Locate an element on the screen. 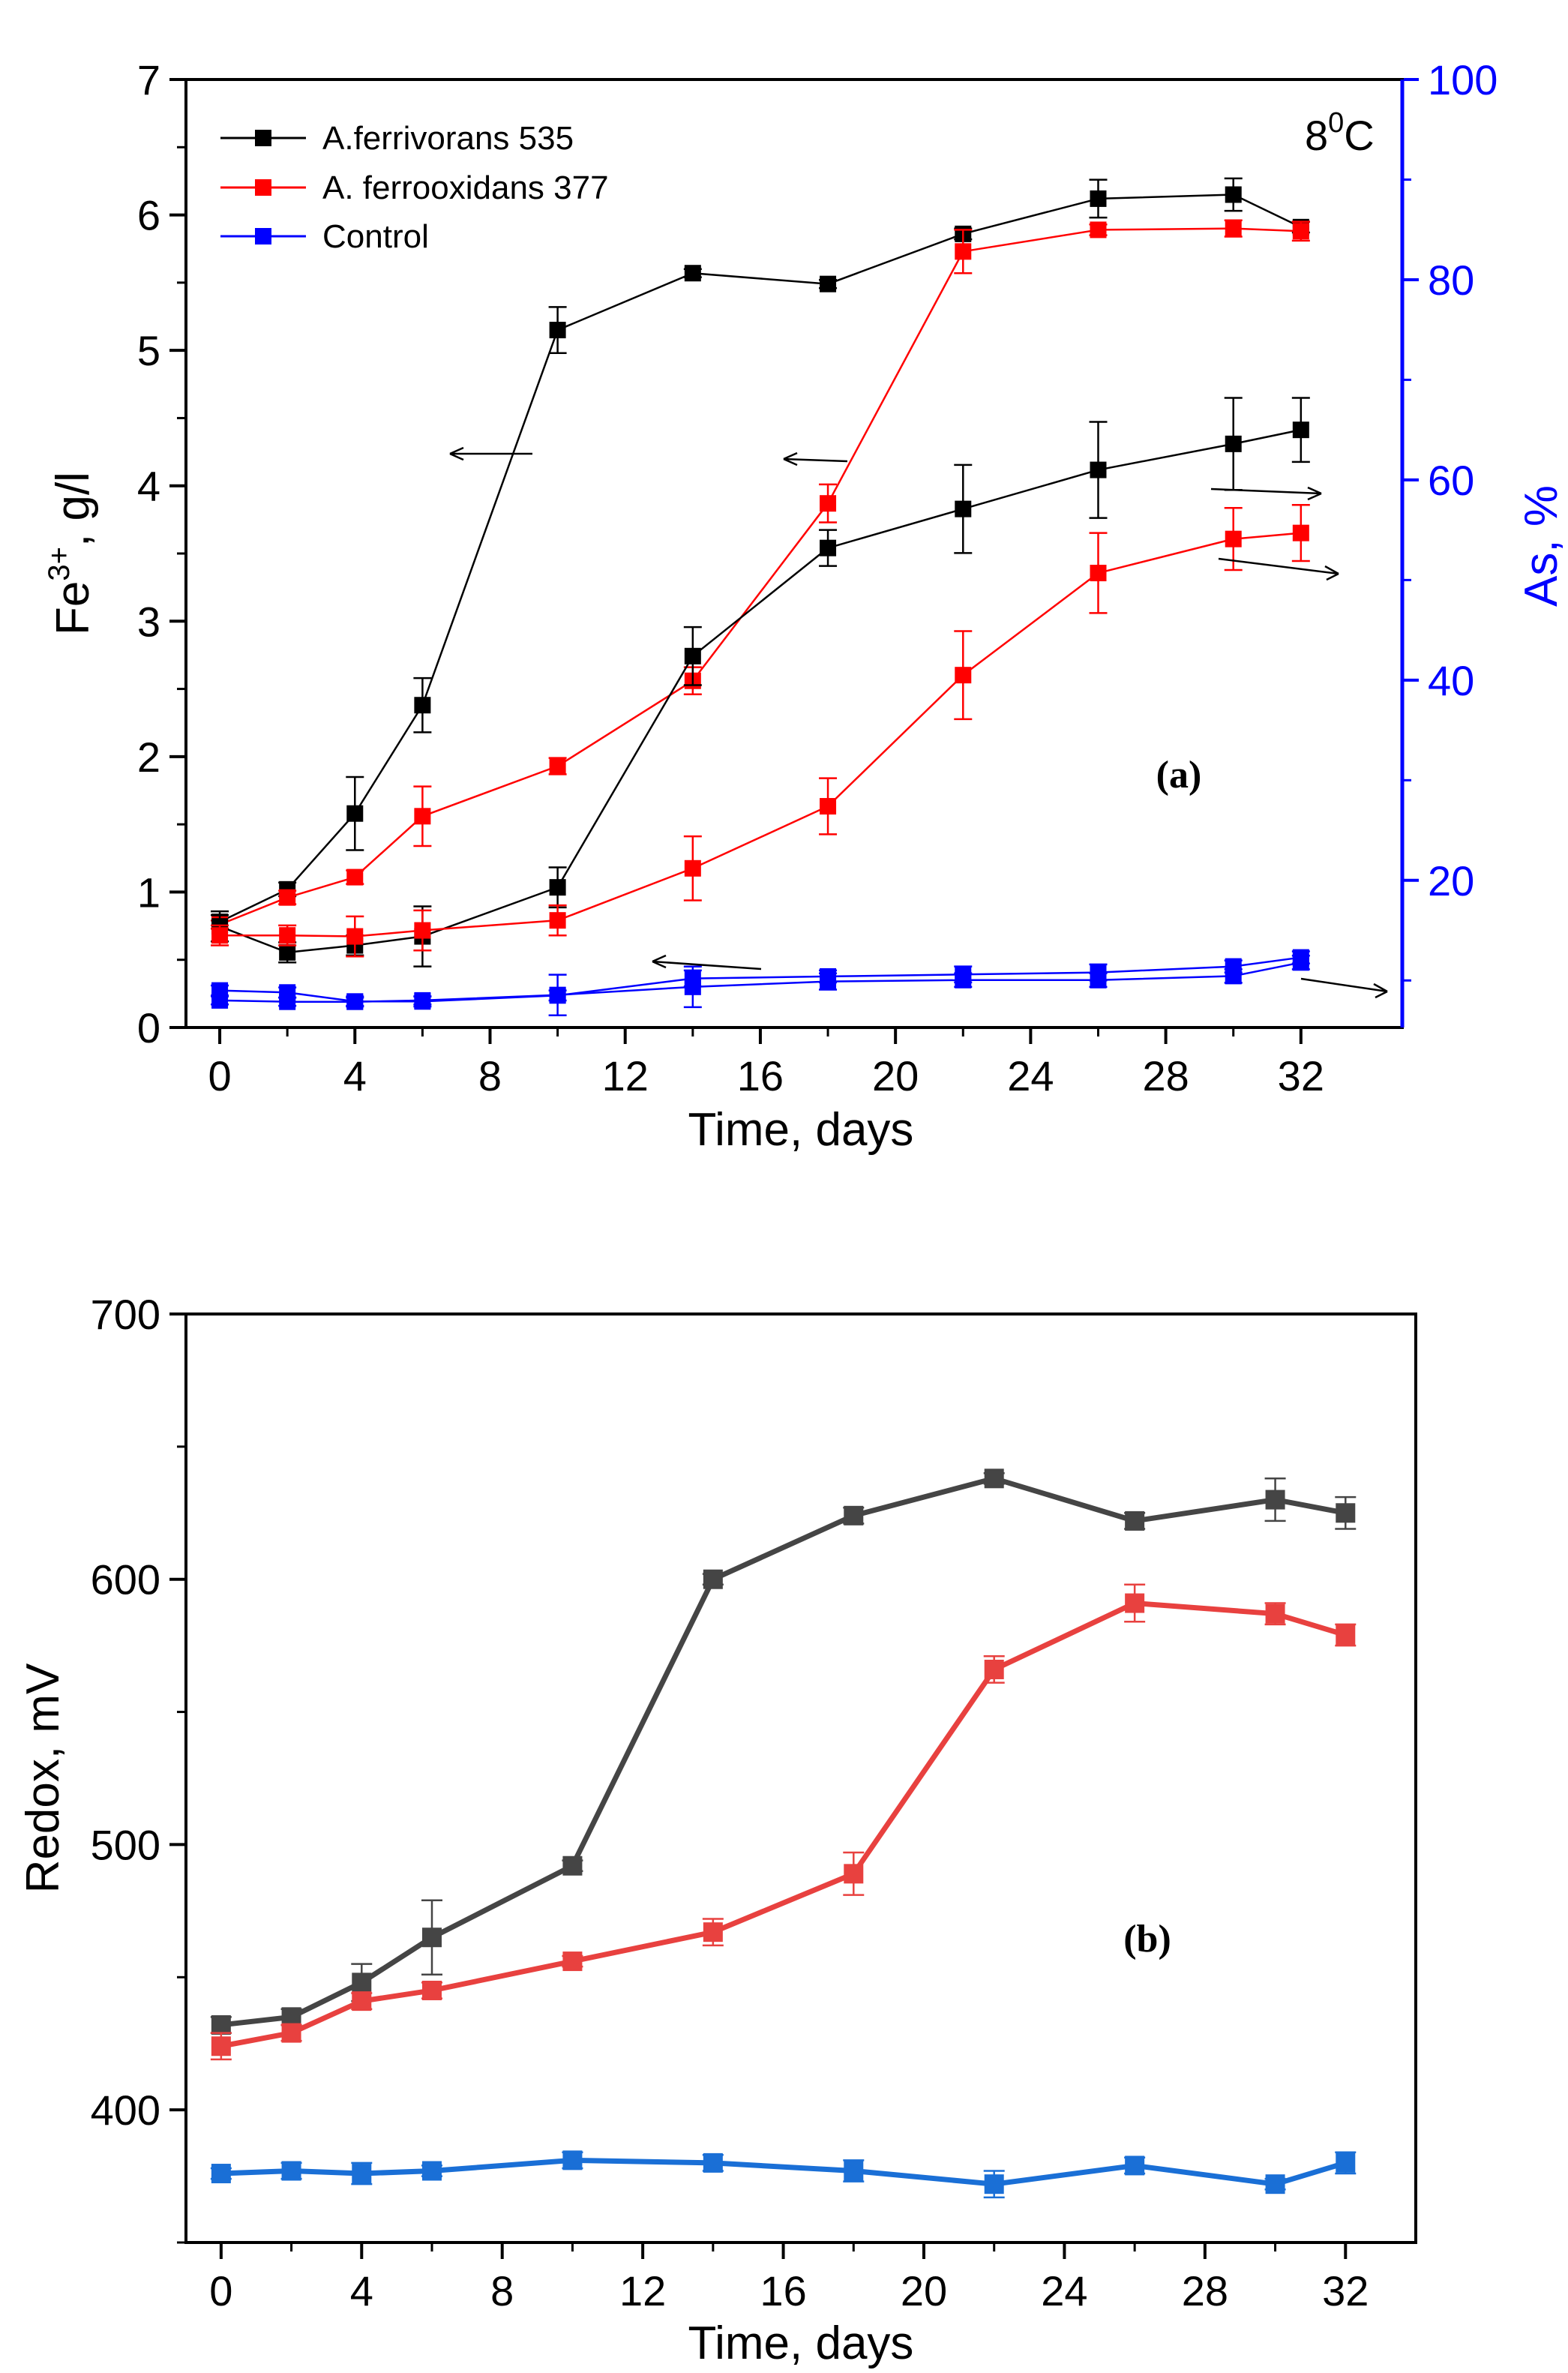  x-tick-label: 20 is located at coordinates (896, 1076).